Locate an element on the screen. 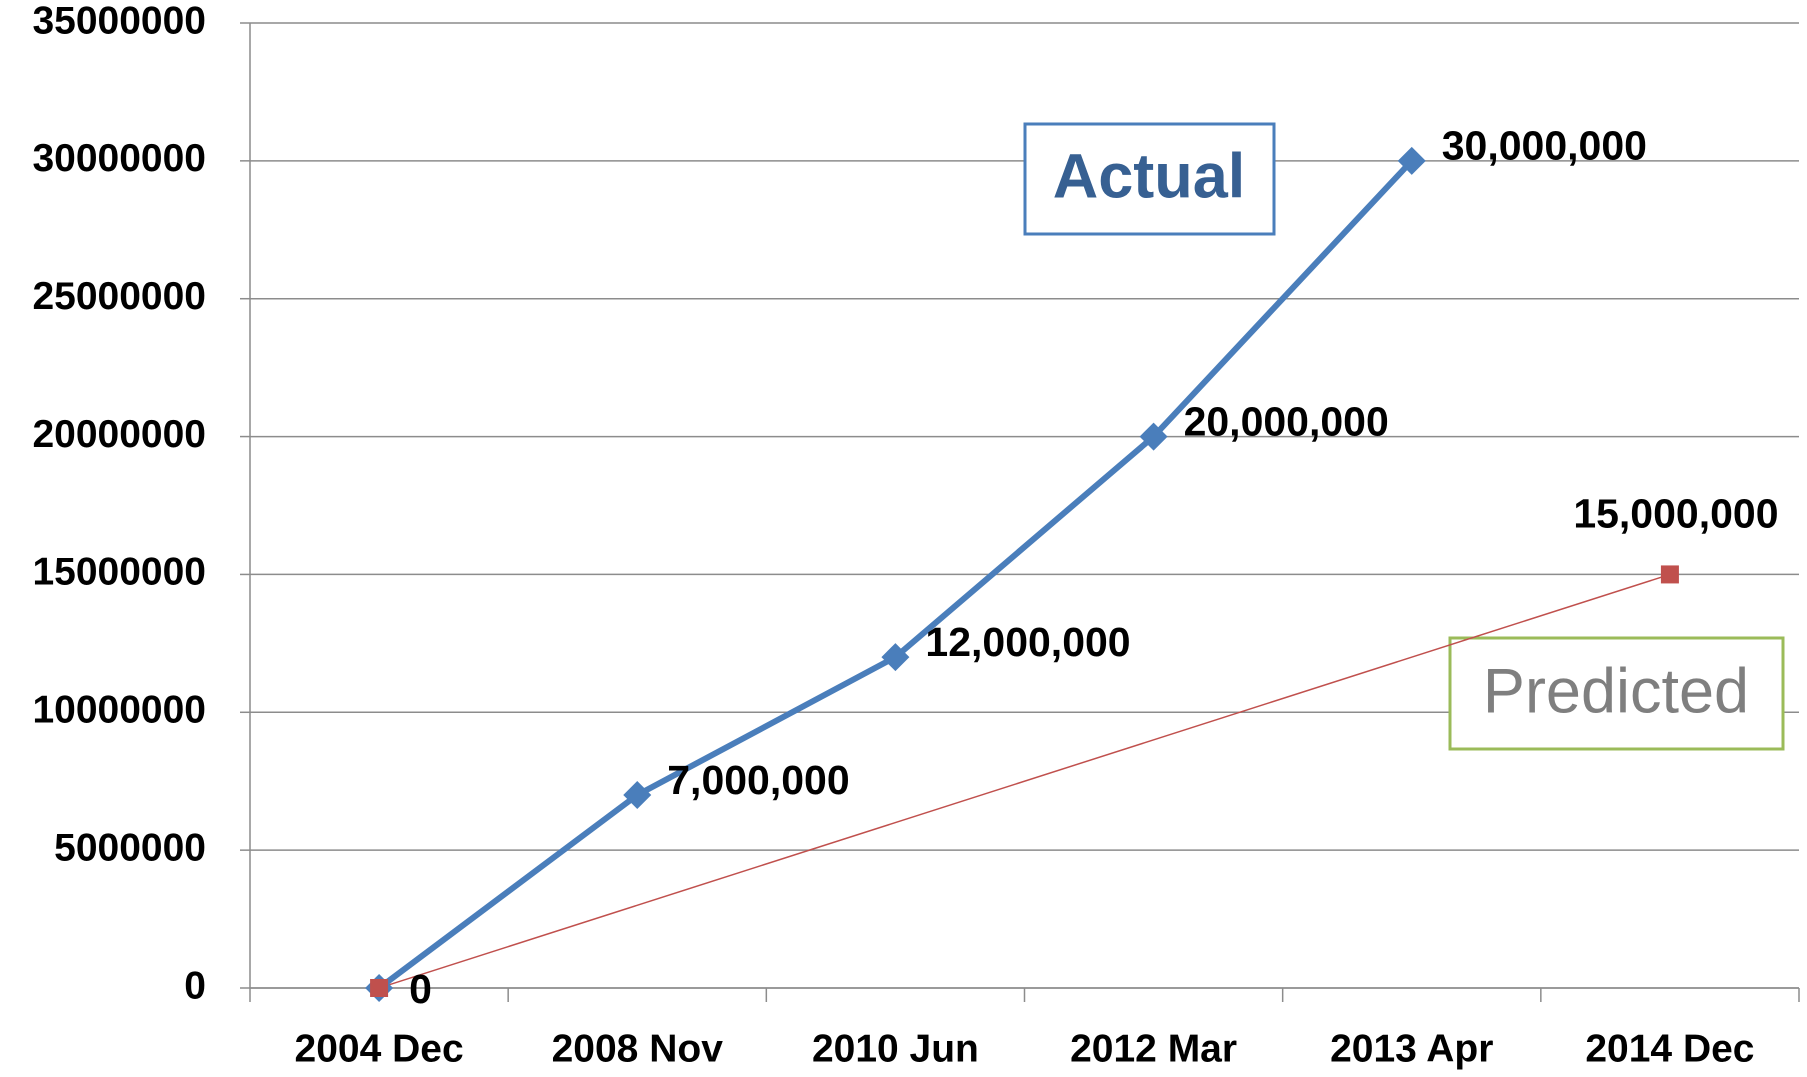 Image resolution: width=1807 pixels, height=1077 pixels. data-label: 0 is located at coordinates (420, 989).